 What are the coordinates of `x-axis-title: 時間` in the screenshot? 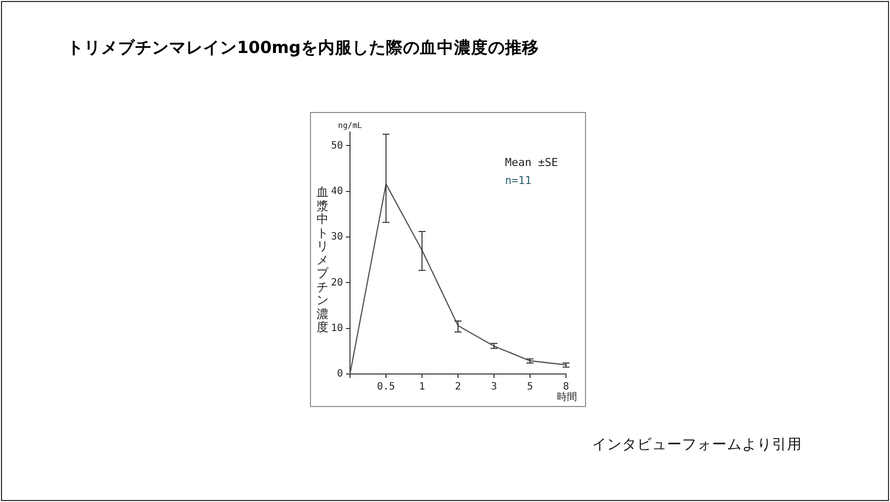 It's located at (567, 397).